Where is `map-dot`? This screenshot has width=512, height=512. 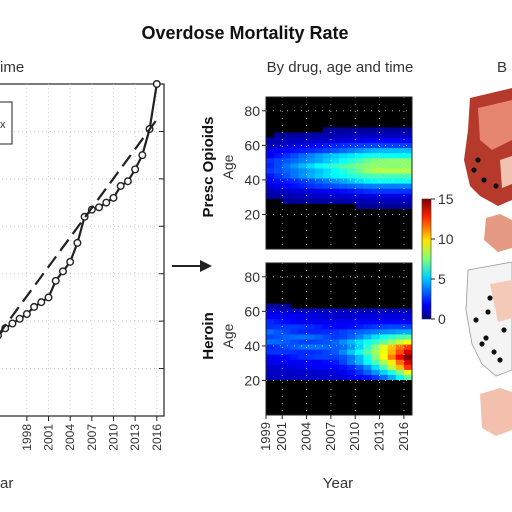
map-dot is located at coordinates (496, 186).